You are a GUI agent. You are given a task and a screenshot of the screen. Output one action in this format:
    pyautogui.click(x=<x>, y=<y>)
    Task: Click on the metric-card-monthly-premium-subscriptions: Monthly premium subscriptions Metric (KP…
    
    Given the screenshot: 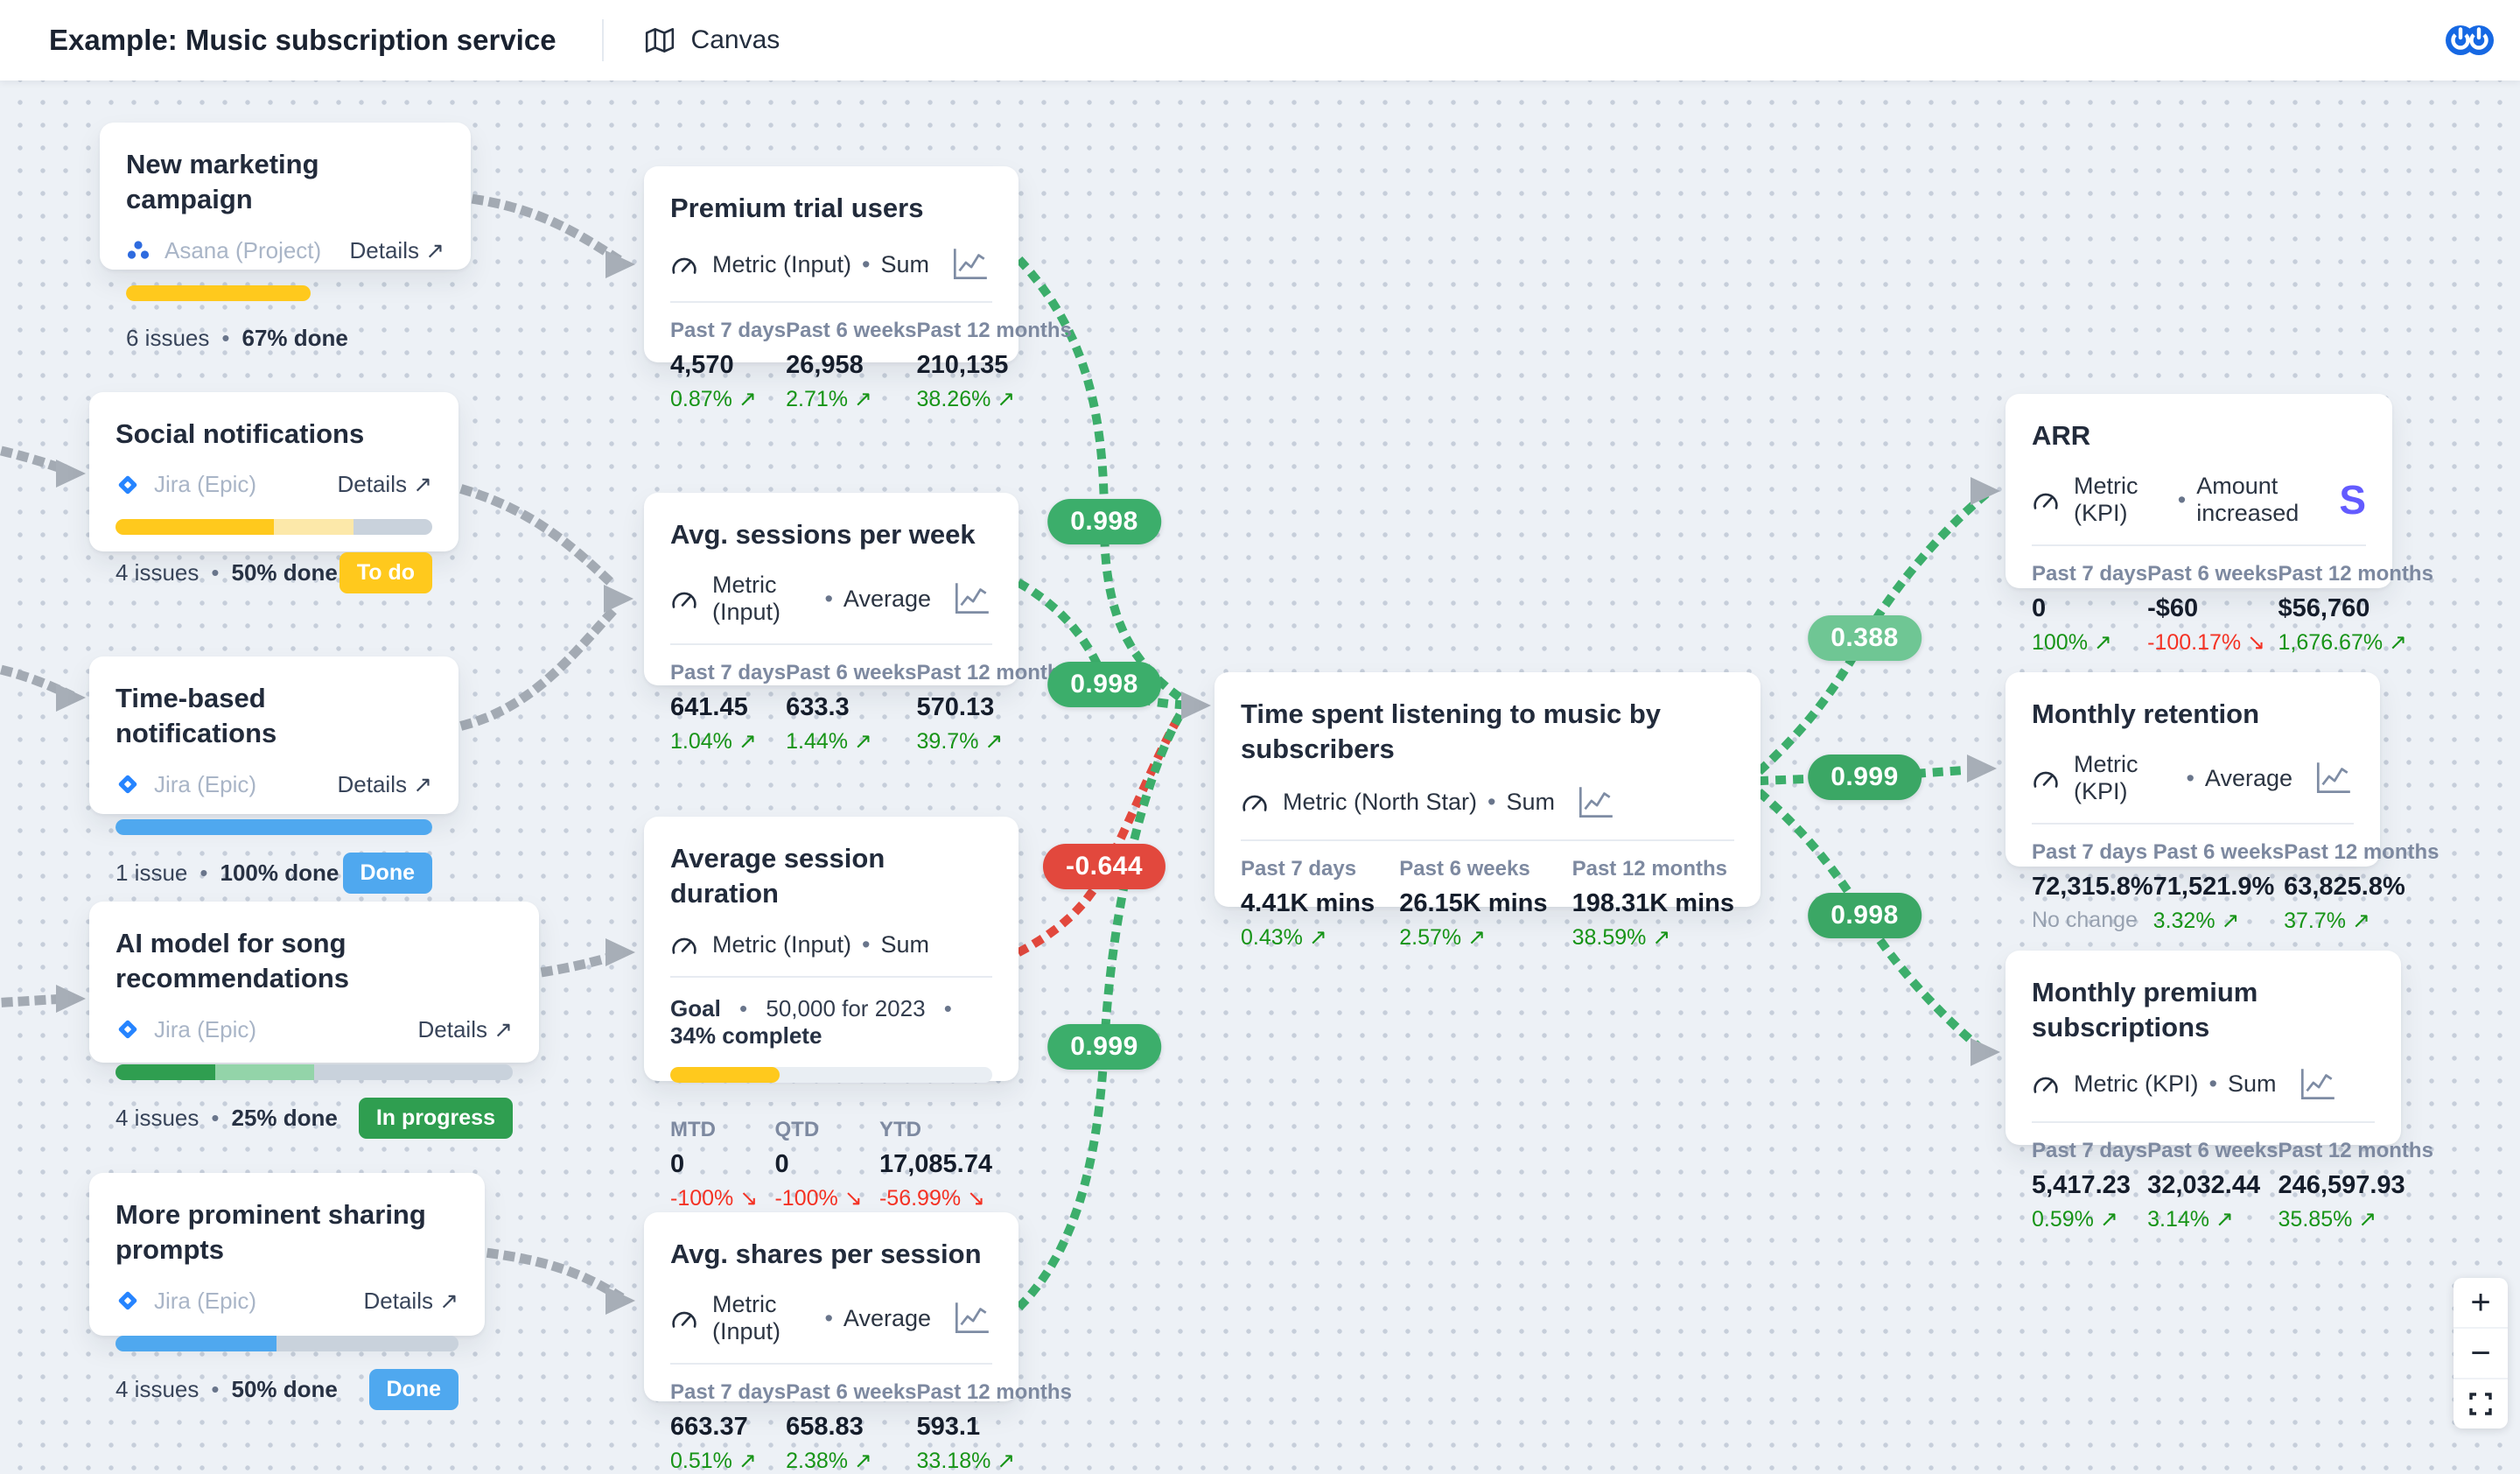 What is the action you would take?
    pyautogui.click(x=2219, y=1091)
    